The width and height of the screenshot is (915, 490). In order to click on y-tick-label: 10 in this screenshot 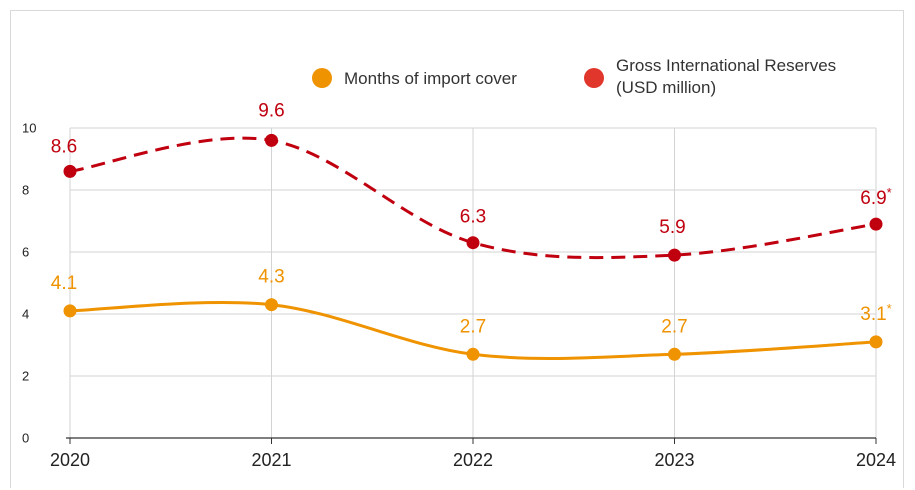, I will do `click(29, 128)`.